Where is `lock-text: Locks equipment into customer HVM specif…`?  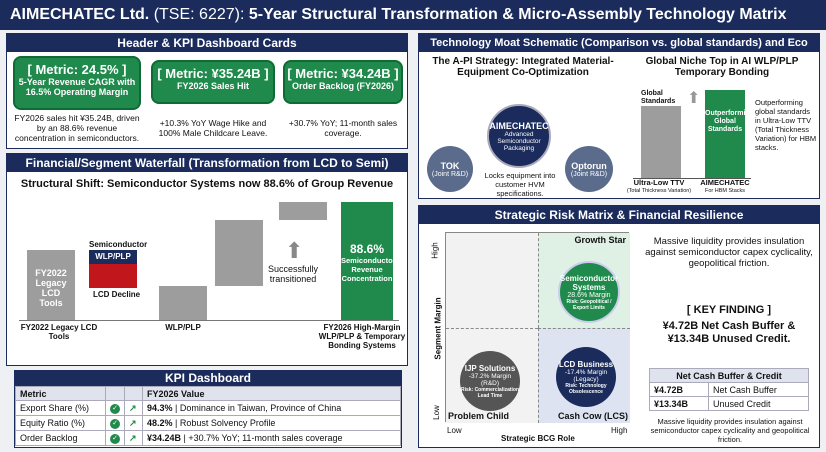
lock-text: Locks equipment into customer HVM specif… is located at coordinates (520, 184).